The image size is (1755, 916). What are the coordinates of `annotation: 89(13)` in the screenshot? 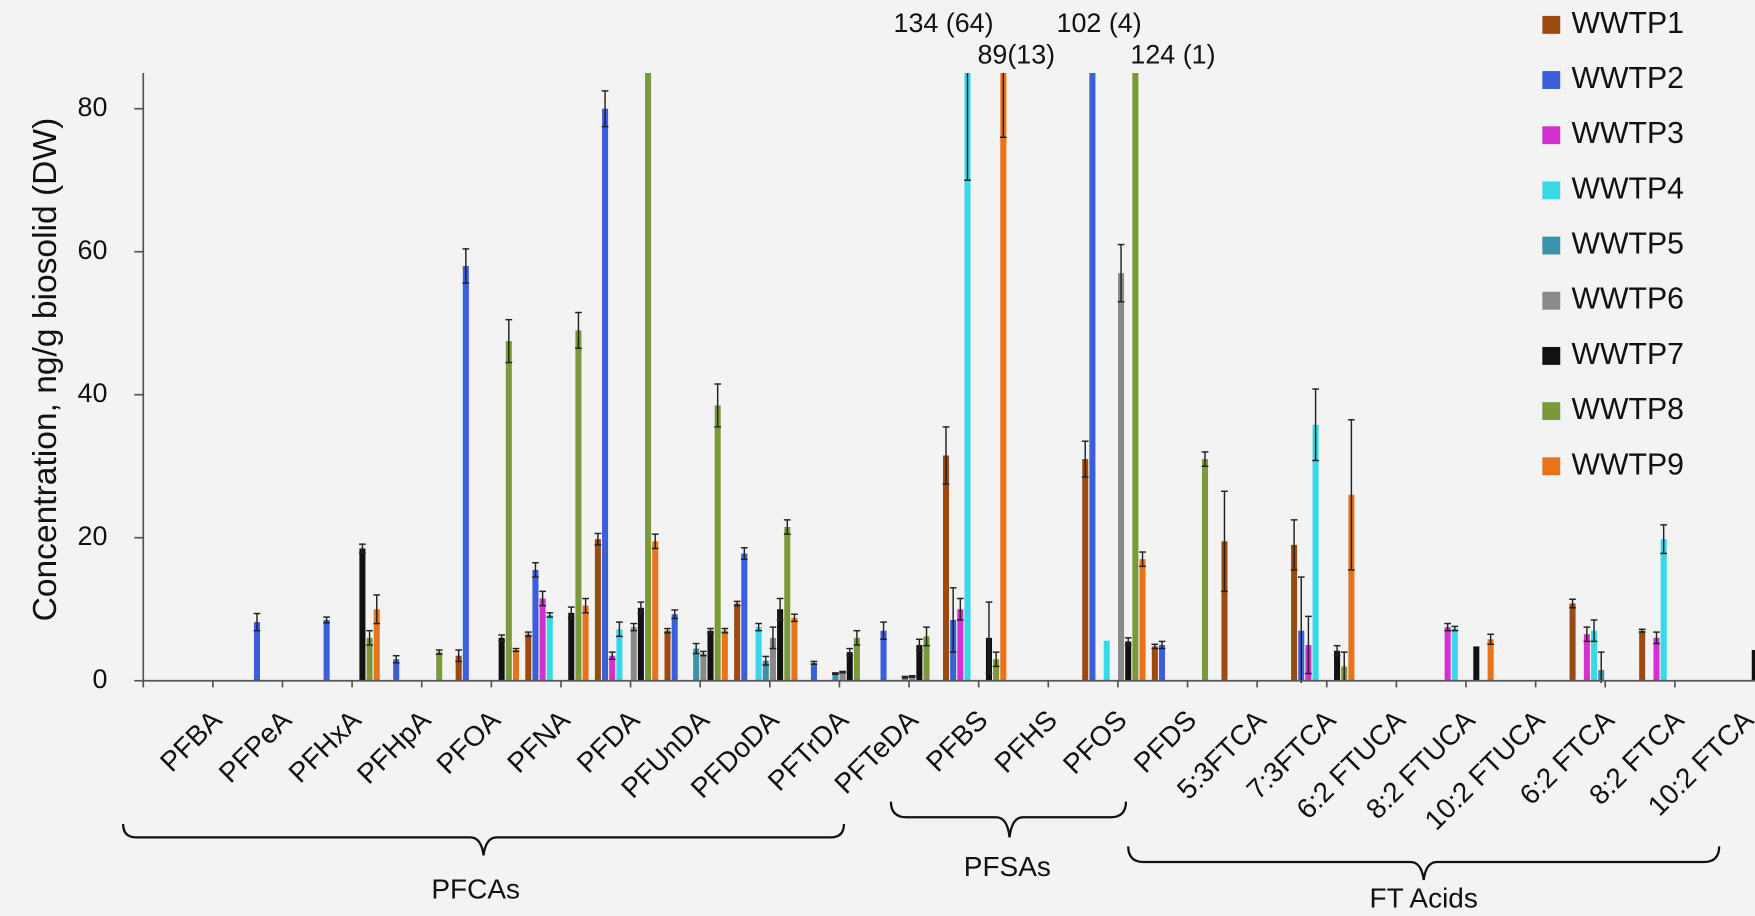 It's located at (1016, 54).